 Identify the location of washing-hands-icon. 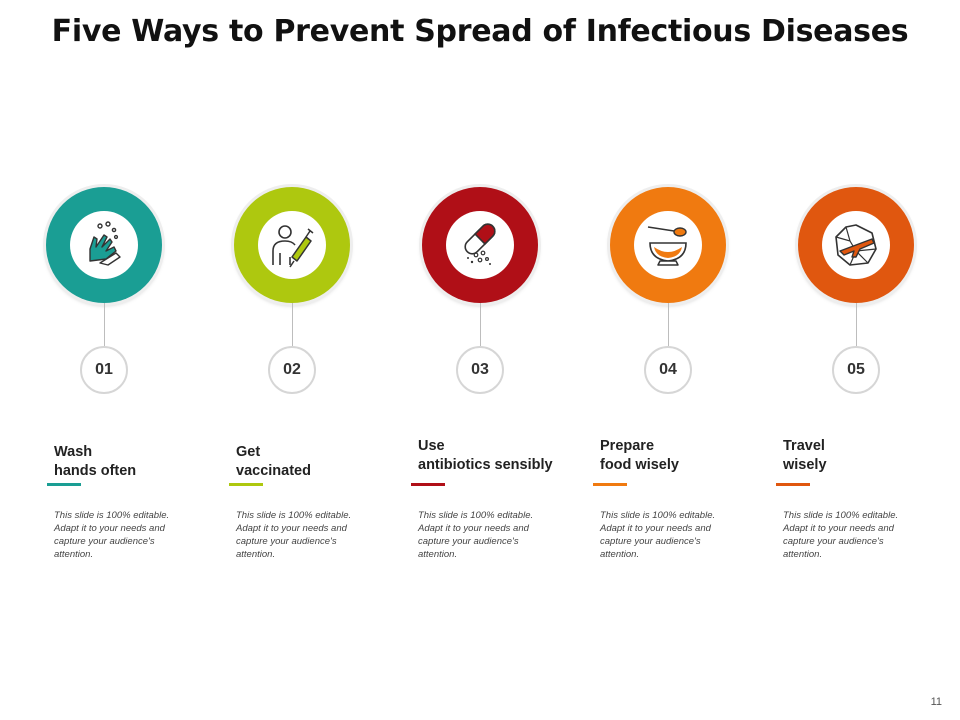
(105, 243).